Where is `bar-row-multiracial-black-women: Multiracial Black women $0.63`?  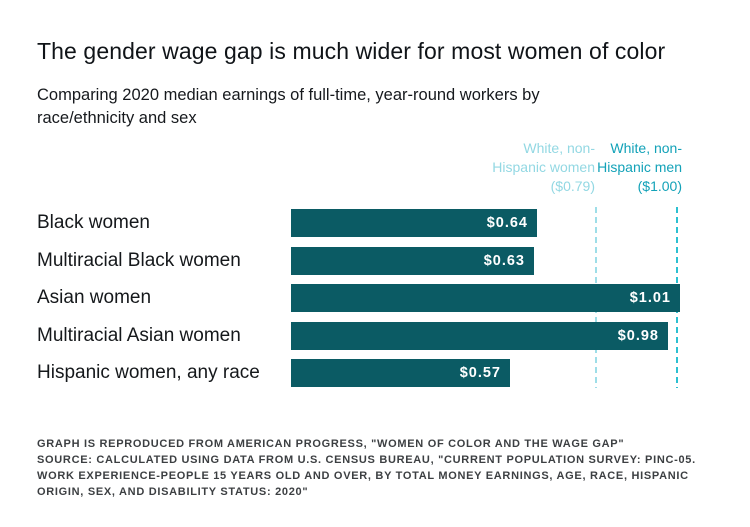 bar-row-multiracial-black-women: Multiracial Black women $0.63 is located at coordinates (375, 260).